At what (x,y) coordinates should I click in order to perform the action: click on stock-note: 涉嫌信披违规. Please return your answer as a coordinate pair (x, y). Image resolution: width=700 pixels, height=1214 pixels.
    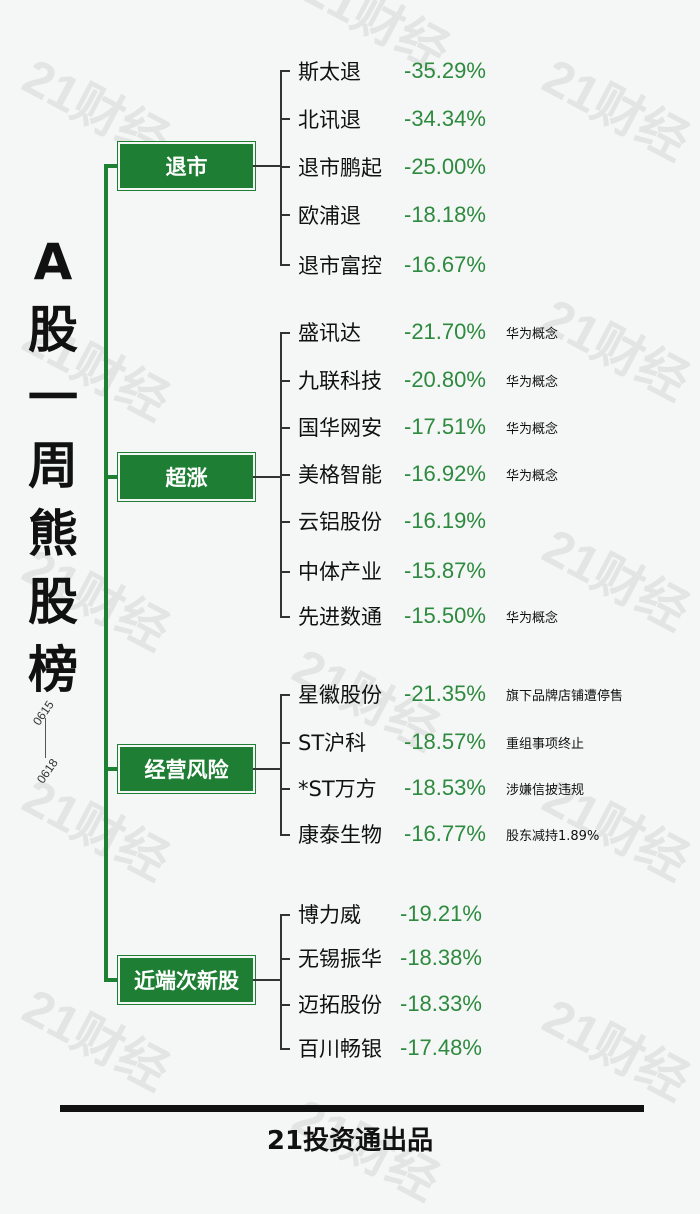
    Looking at the image, I should click on (545, 790).